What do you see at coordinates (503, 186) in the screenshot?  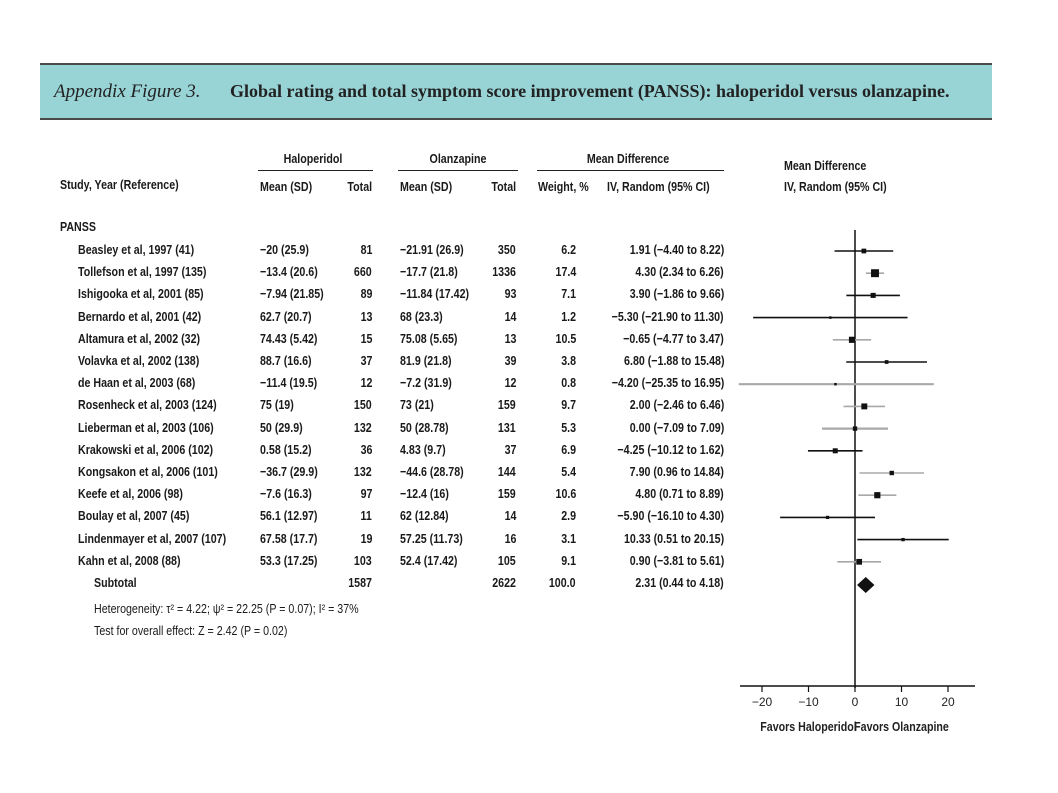 I see `header-o-total: Total` at bounding box center [503, 186].